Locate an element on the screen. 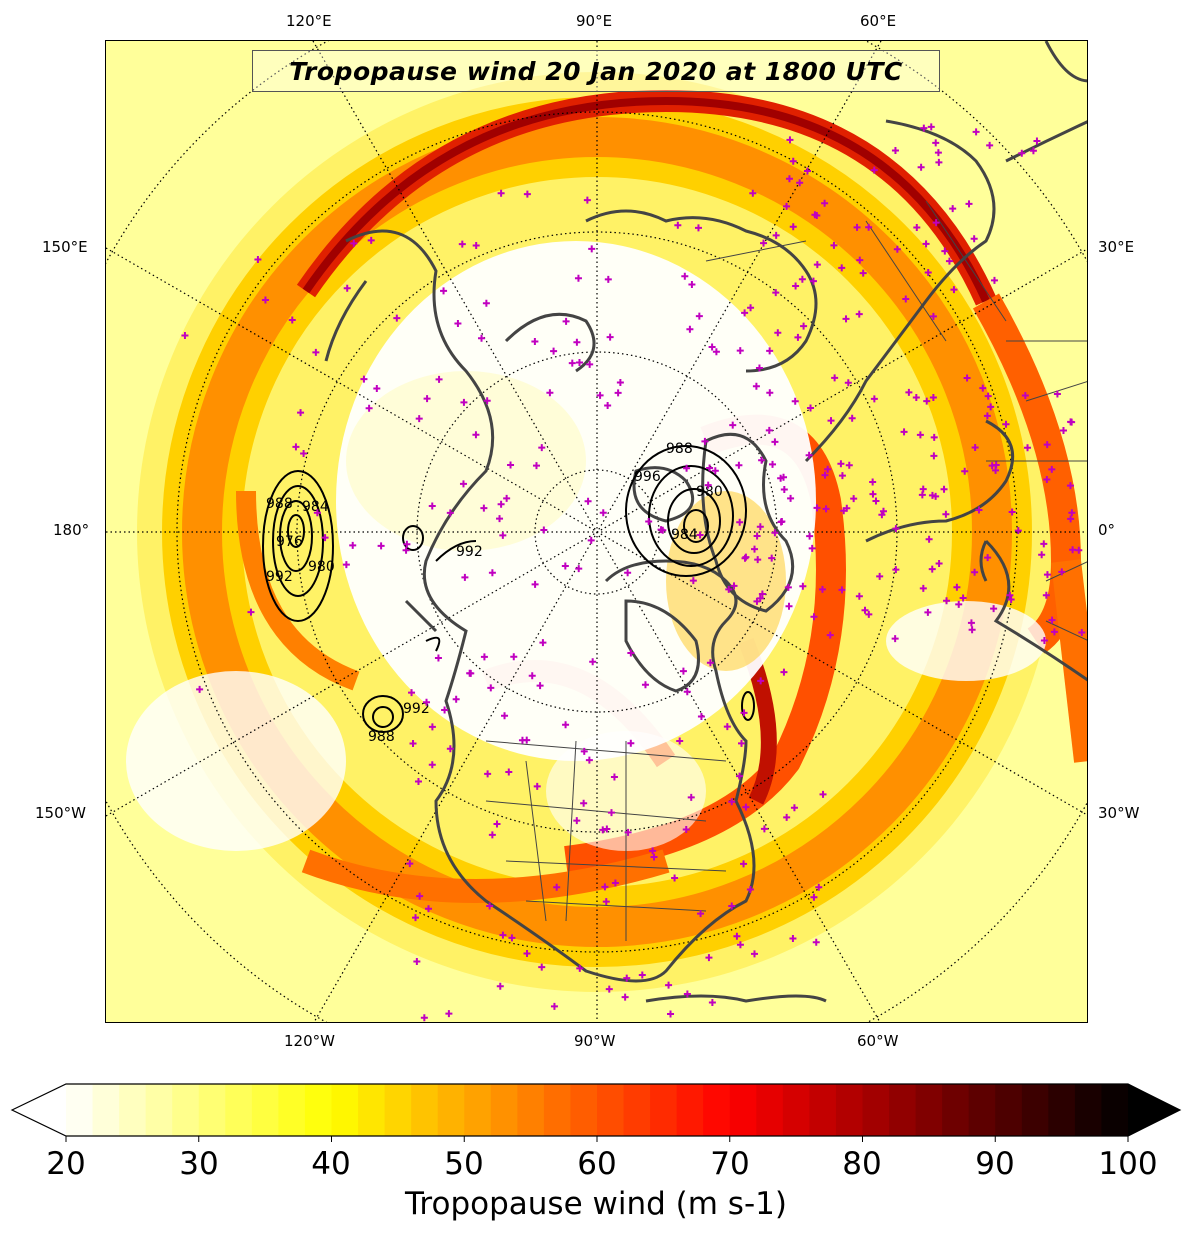 The height and width of the screenshot is (1238, 1192). colorbar-label: Tropopause wind (m s-1) is located at coordinates (596, 1204).